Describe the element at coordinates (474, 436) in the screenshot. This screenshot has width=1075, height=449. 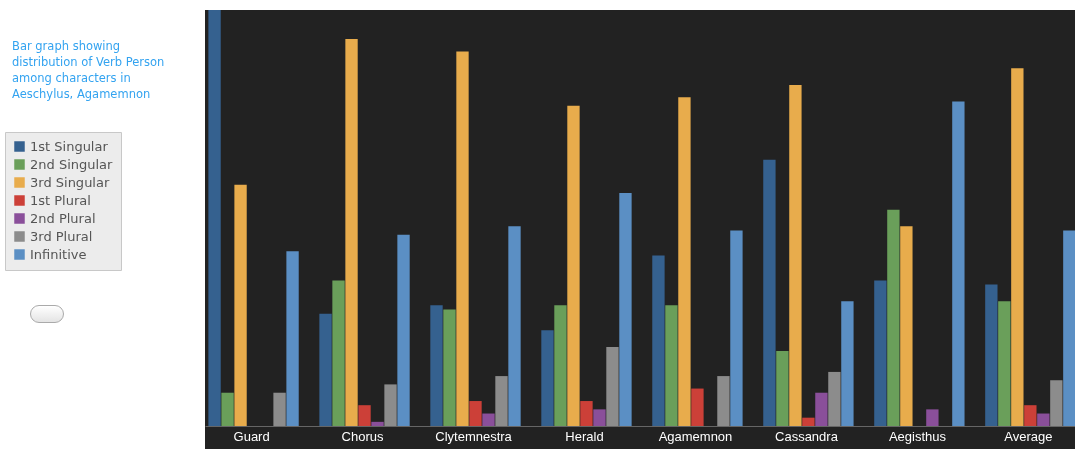
I see `x-tick-label: Clytemnestra` at that location.